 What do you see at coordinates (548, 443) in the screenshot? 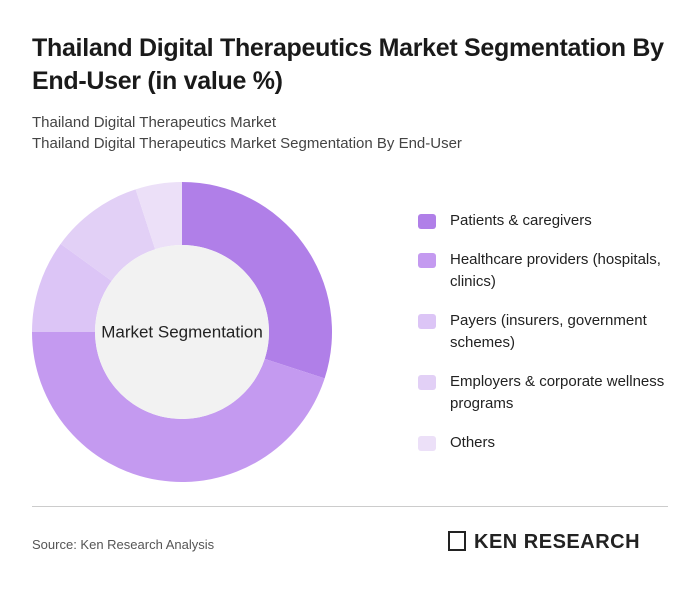
I see `legend-item: Others` at bounding box center [548, 443].